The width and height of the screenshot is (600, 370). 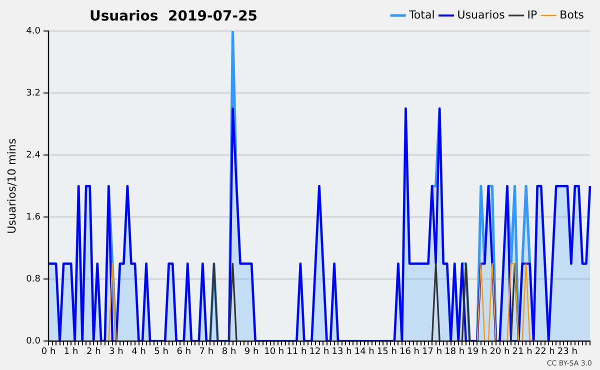 I want to click on x-tick-label: 3 h, so click(x=116, y=351).